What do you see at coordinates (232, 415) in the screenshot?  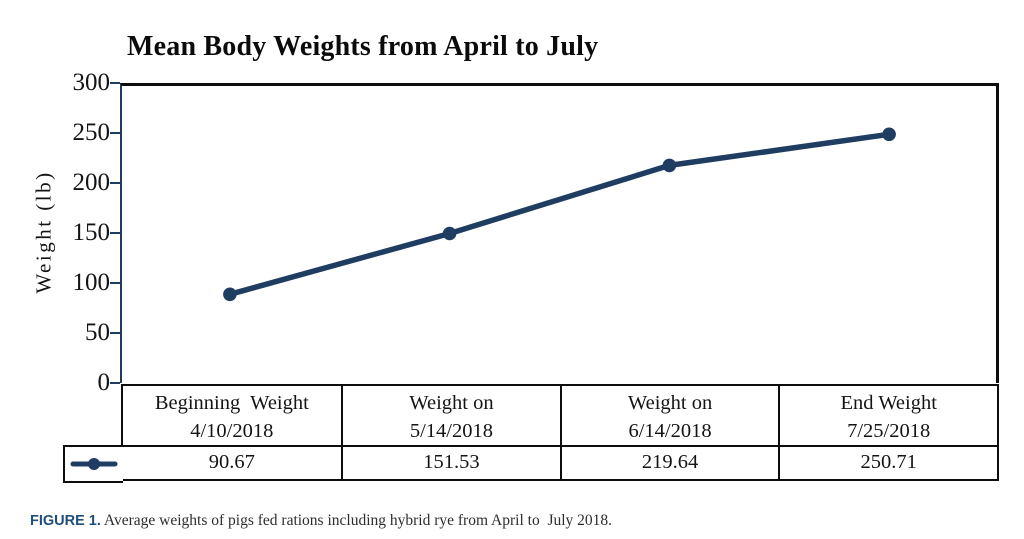 I see `table-header-cell: Beginning Weight 4/10/2018` at bounding box center [232, 415].